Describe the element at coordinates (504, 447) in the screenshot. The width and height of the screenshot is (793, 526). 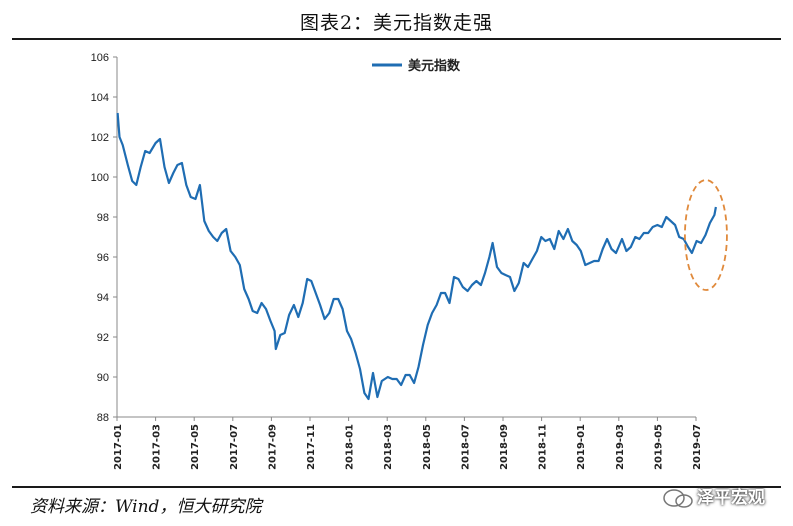
I see `x-tick-label: 2018-09` at that location.